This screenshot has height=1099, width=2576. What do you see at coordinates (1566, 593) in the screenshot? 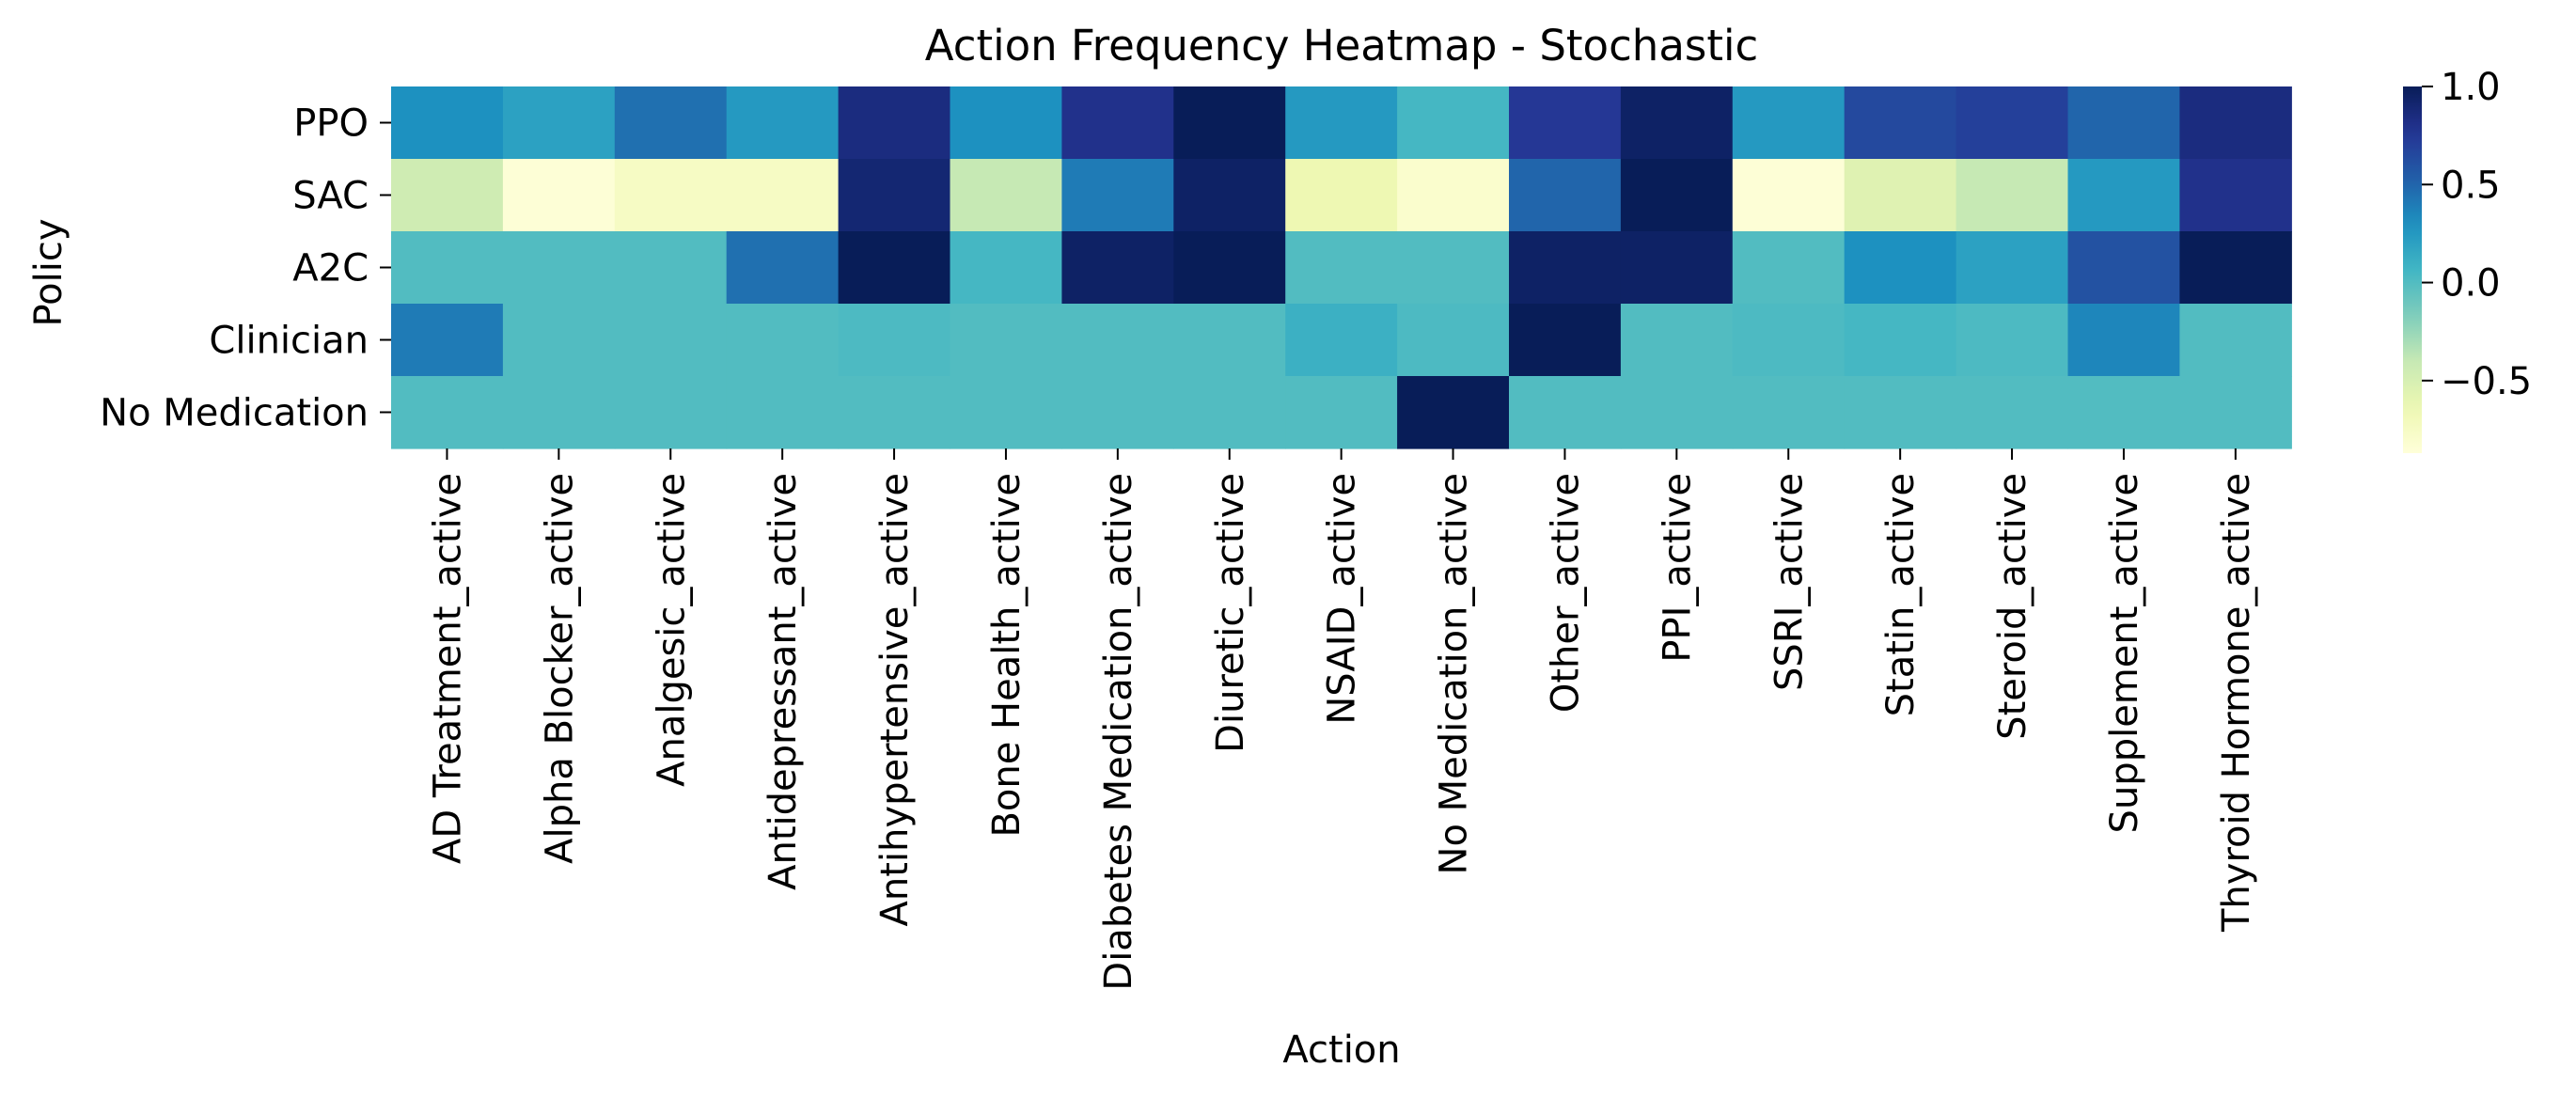
I see `column-label: Other_active` at bounding box center [1566, 593].